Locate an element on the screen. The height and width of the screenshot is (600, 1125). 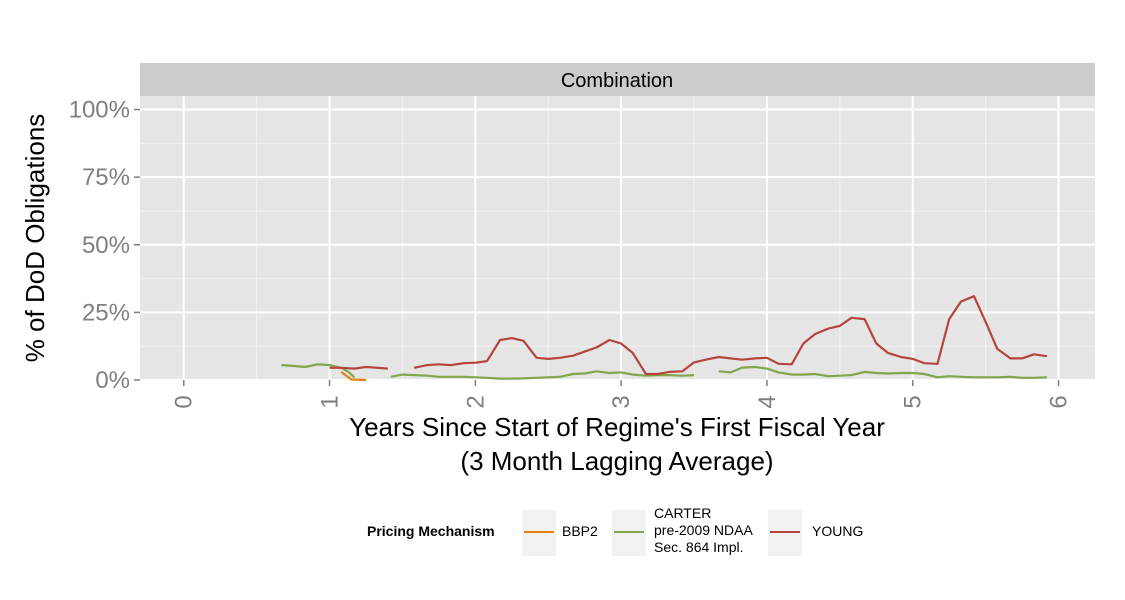
x-tick-label: 2 is located at coordinates (475, 401).